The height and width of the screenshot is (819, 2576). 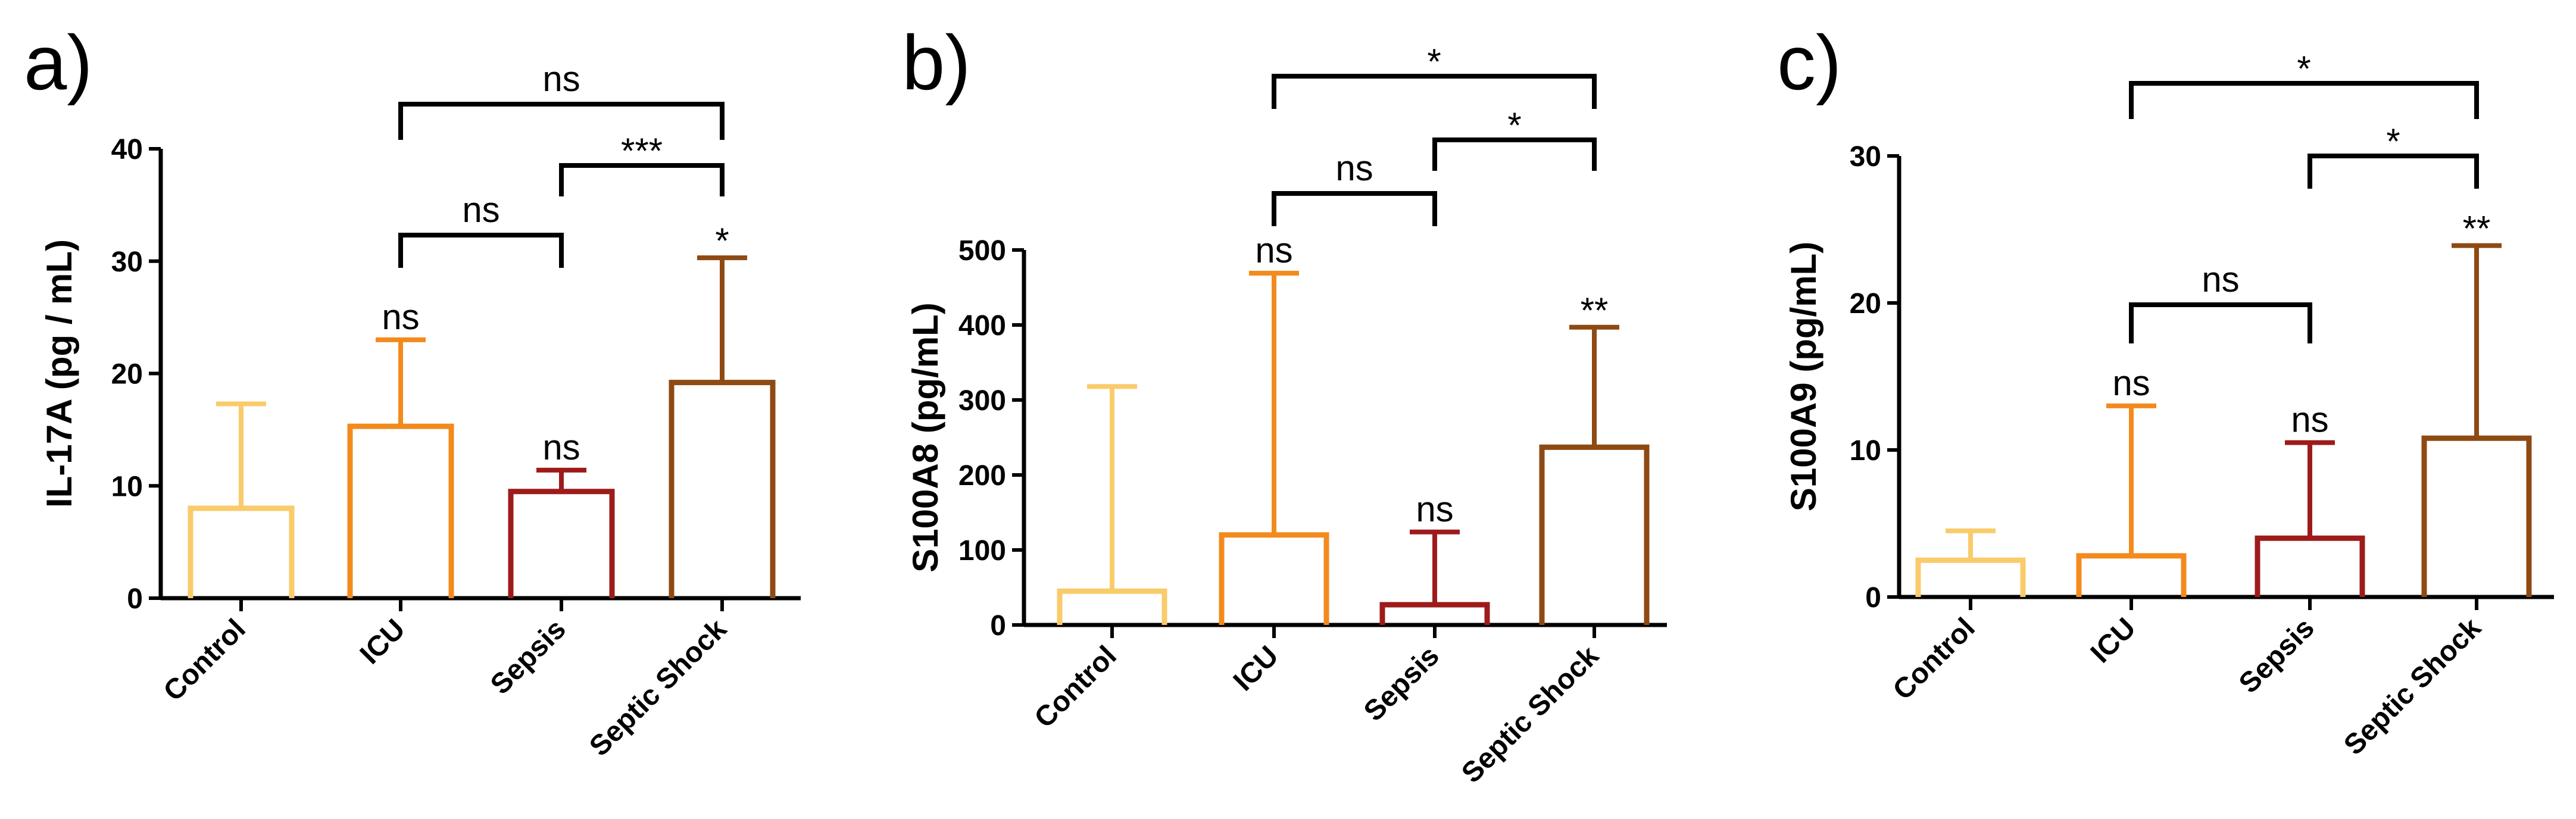 I want to click on y-tick-label: 40, so click(x=127, y=149).